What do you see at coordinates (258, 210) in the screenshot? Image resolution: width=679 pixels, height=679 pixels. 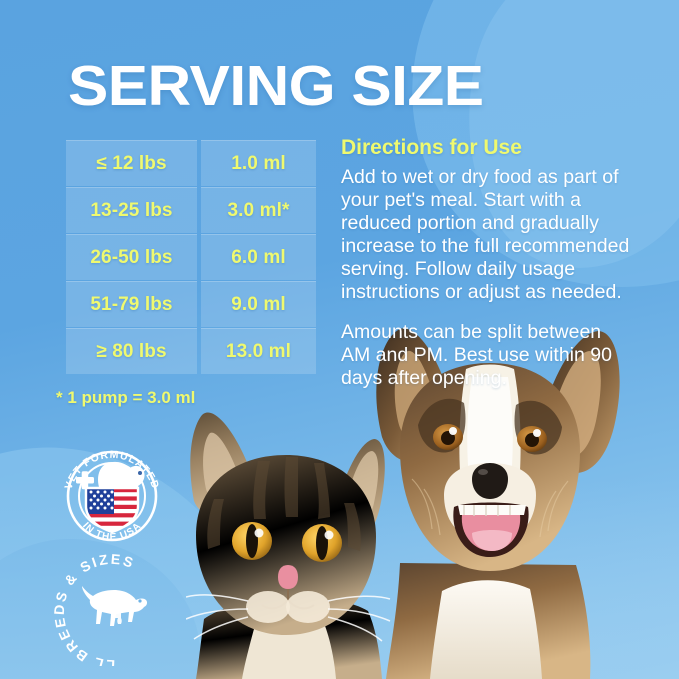 I see `cell-amount: 3.0 ml*` at bounding box center [258, 210].